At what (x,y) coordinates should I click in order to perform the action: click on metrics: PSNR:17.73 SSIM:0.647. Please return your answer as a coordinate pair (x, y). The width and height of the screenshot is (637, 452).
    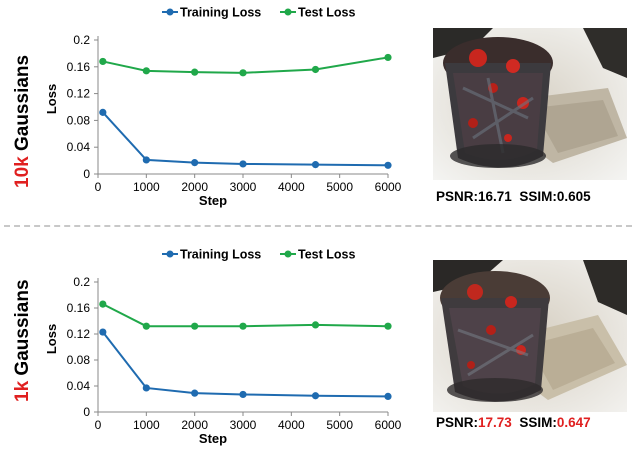
    Looking at the image, I should click on (536, 422).